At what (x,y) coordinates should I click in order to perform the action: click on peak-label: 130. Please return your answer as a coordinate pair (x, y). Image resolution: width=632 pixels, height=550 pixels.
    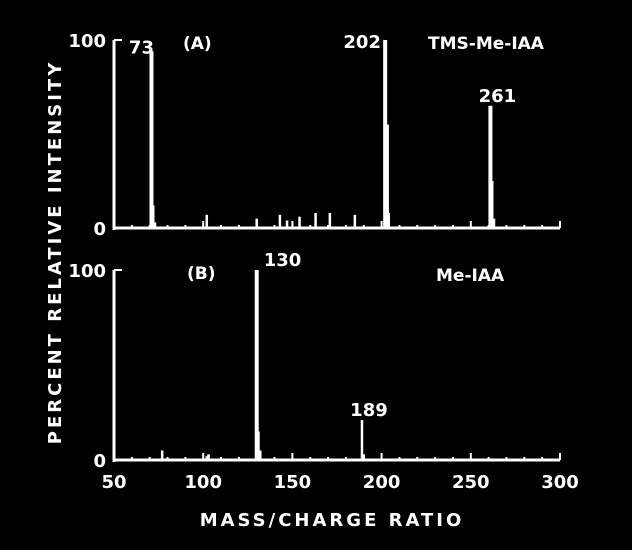
    Looking at the image, I should click on (283, 260).